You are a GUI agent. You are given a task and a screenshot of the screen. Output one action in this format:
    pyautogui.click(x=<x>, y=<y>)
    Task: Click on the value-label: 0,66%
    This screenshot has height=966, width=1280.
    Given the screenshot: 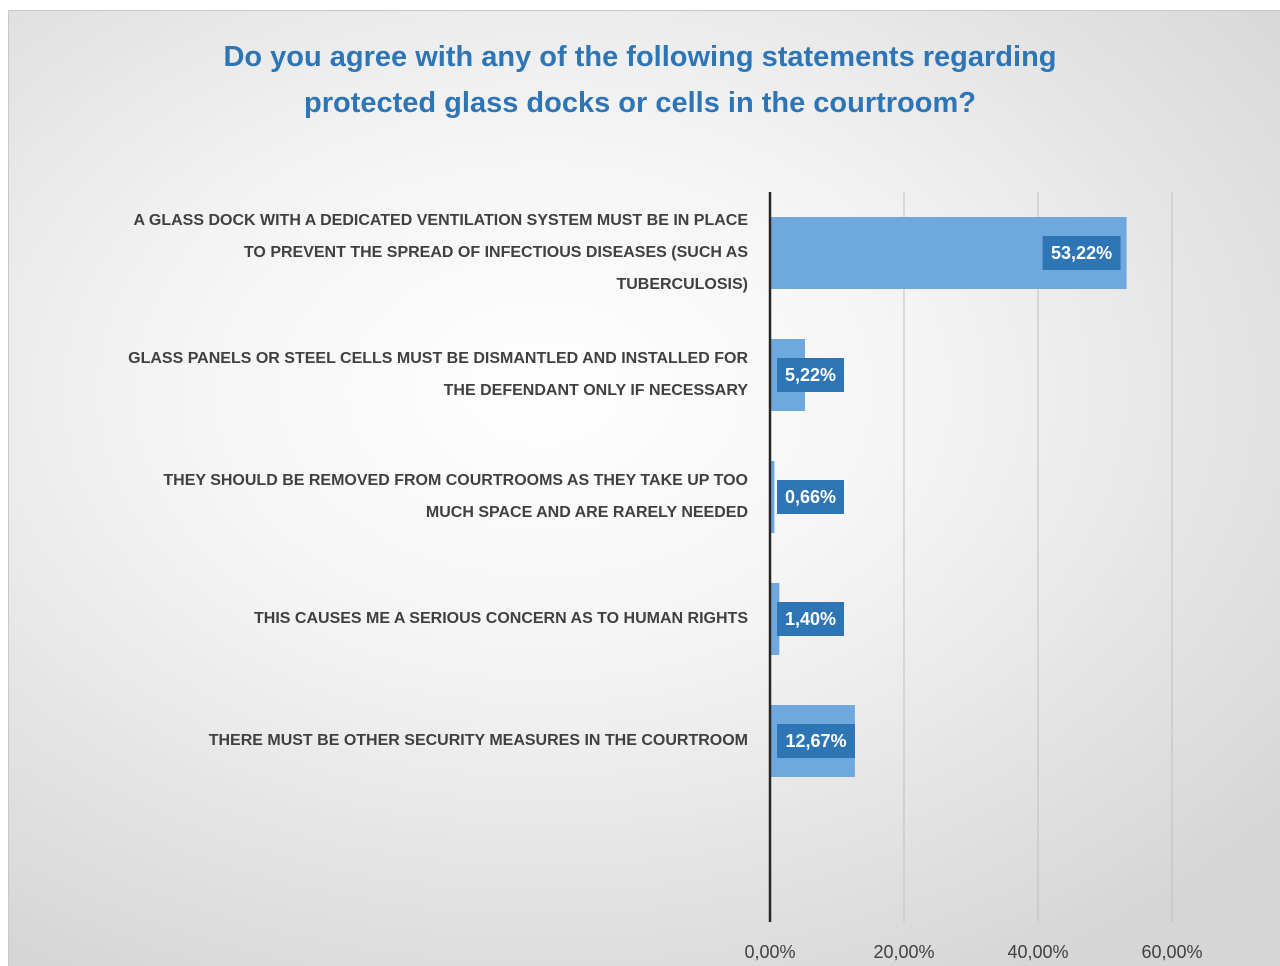 What is the action you would take?
    pyautogui.click(x=810, y=497)
    